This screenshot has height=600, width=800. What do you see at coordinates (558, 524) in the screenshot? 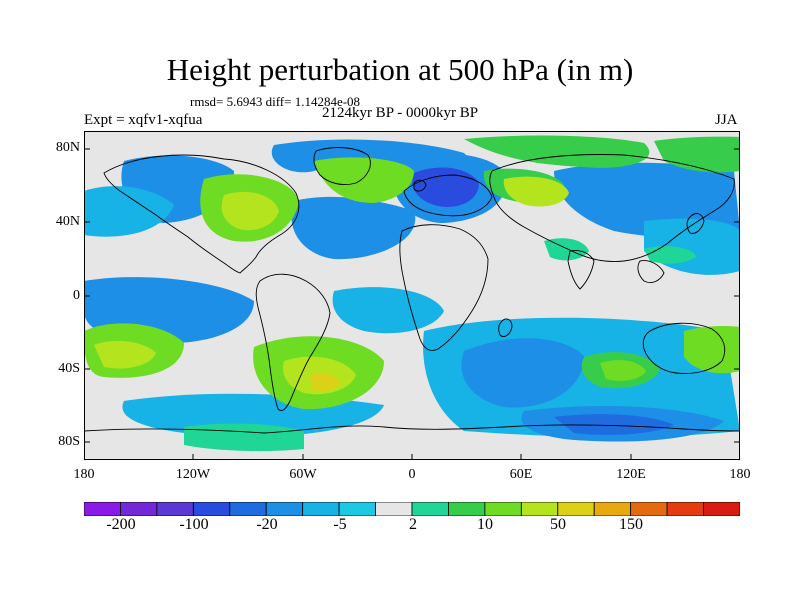
I see `colorbar-label: 50` at bounding box center [558, 524].